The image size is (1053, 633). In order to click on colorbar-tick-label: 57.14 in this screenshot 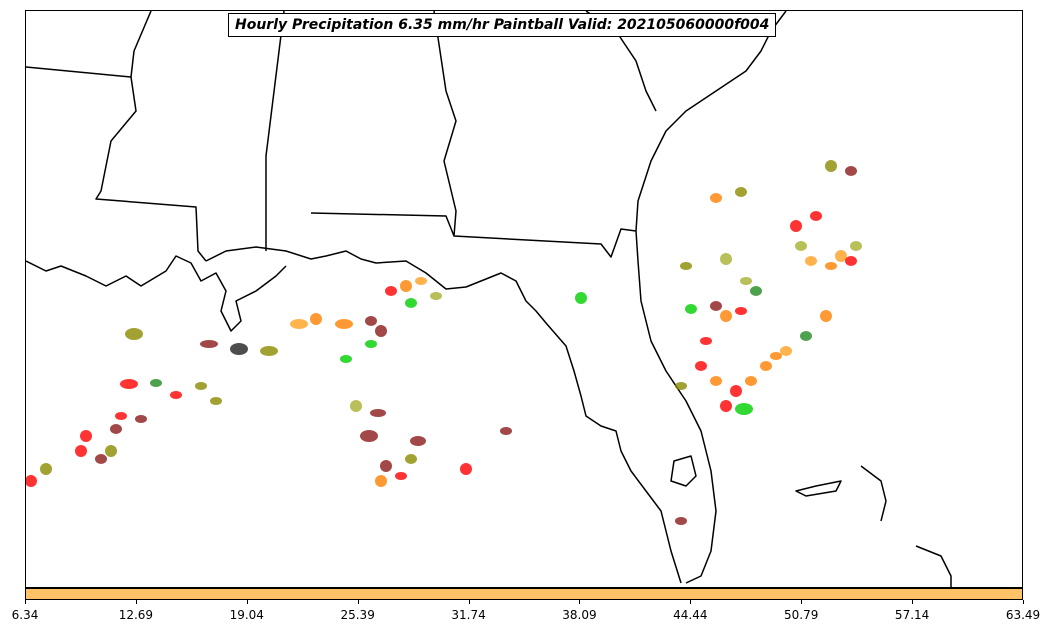, I will do `click(912, 615)`.